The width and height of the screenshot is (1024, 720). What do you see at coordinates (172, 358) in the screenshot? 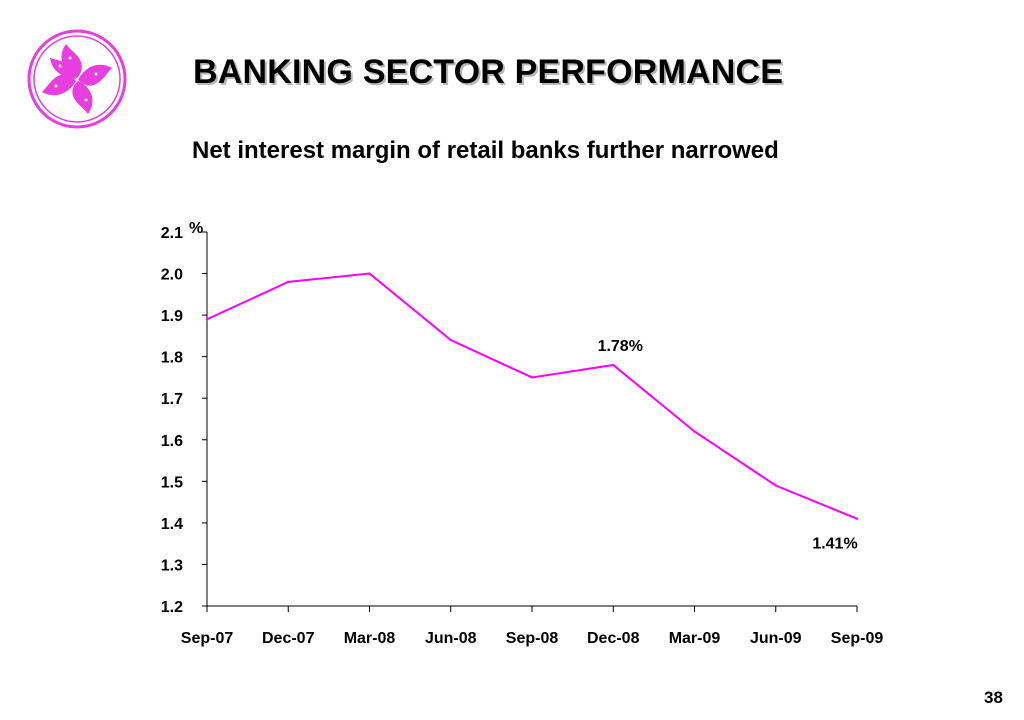
I see `y-tick-label: 1.8` at bounding box center [172, 358].